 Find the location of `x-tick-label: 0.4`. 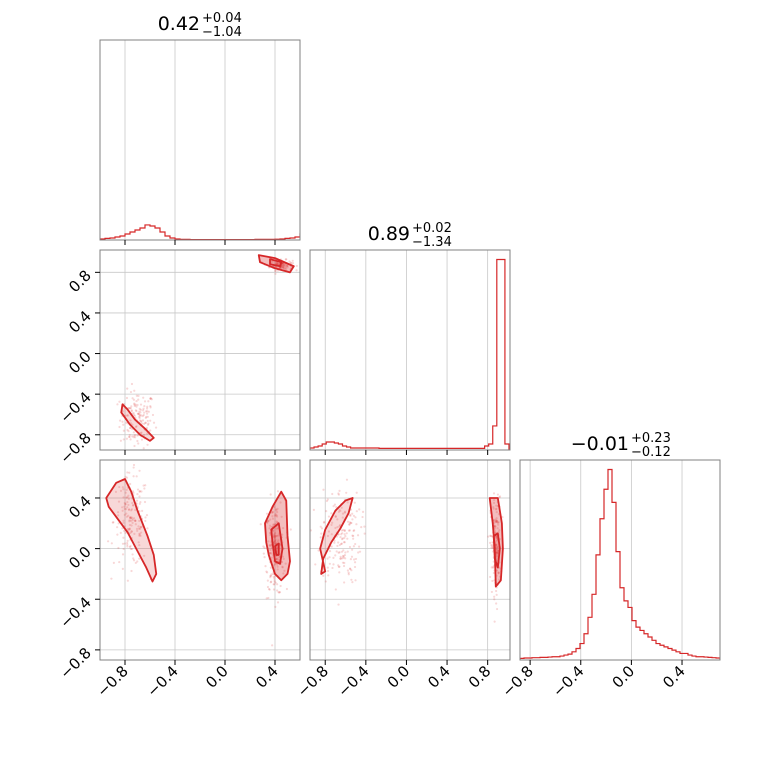

x-tick-label: 0.4 is located at coordinates (439, 677).